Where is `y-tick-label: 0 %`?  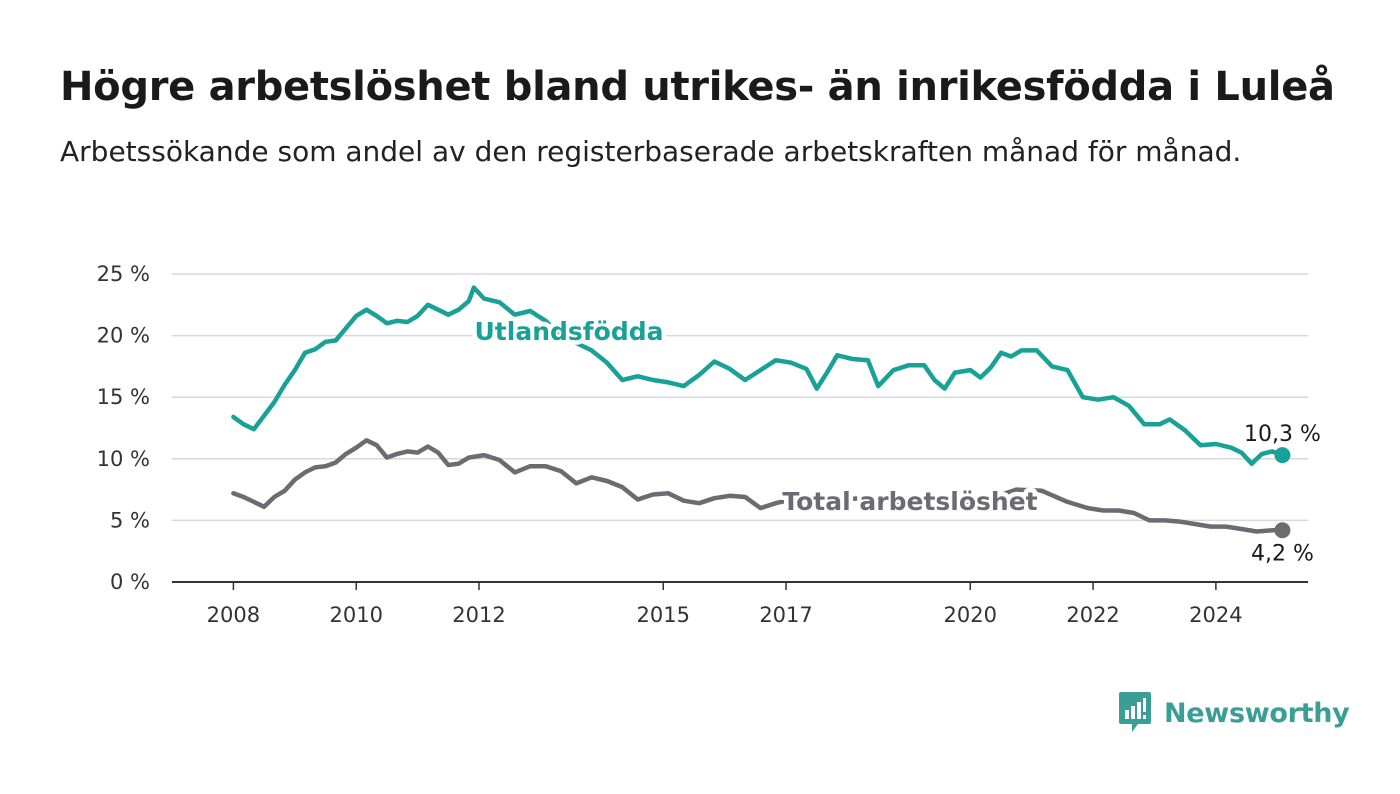 y-tick-label: 0 % is located at coordinates (130, 582).